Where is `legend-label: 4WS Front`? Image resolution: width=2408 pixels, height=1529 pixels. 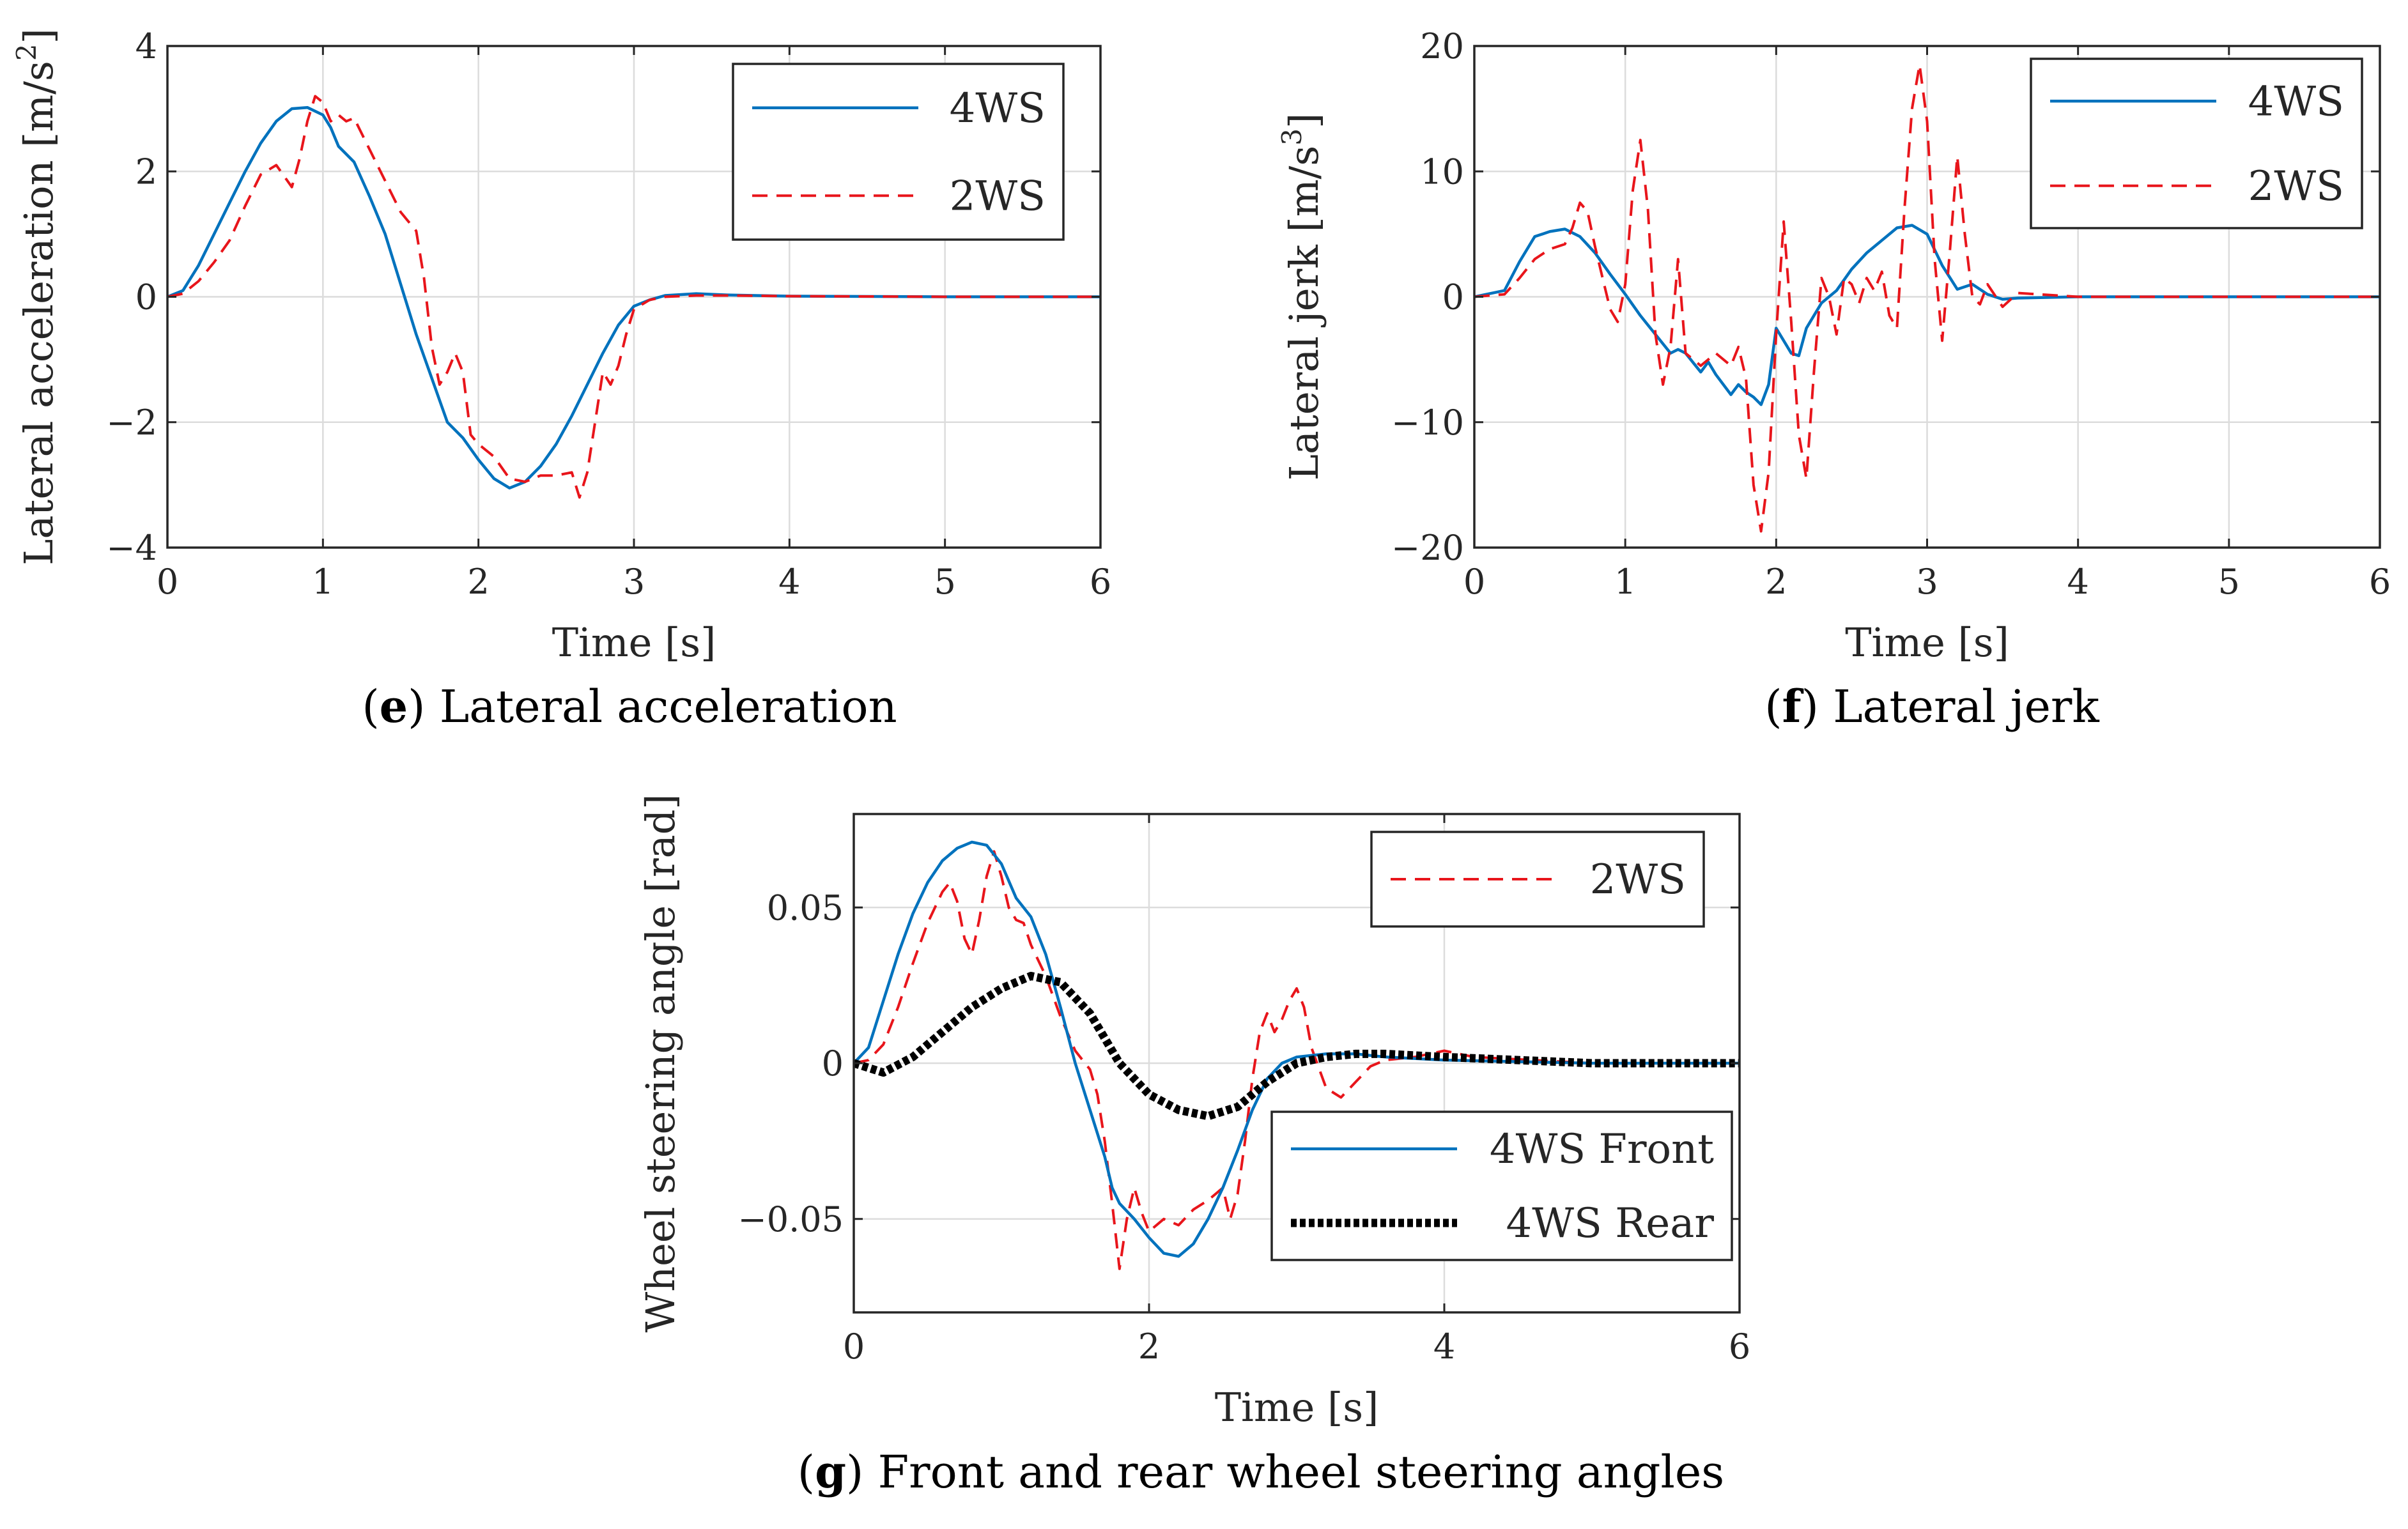 legend-label: 4WS Front is located at coordinates (1602, 1149).